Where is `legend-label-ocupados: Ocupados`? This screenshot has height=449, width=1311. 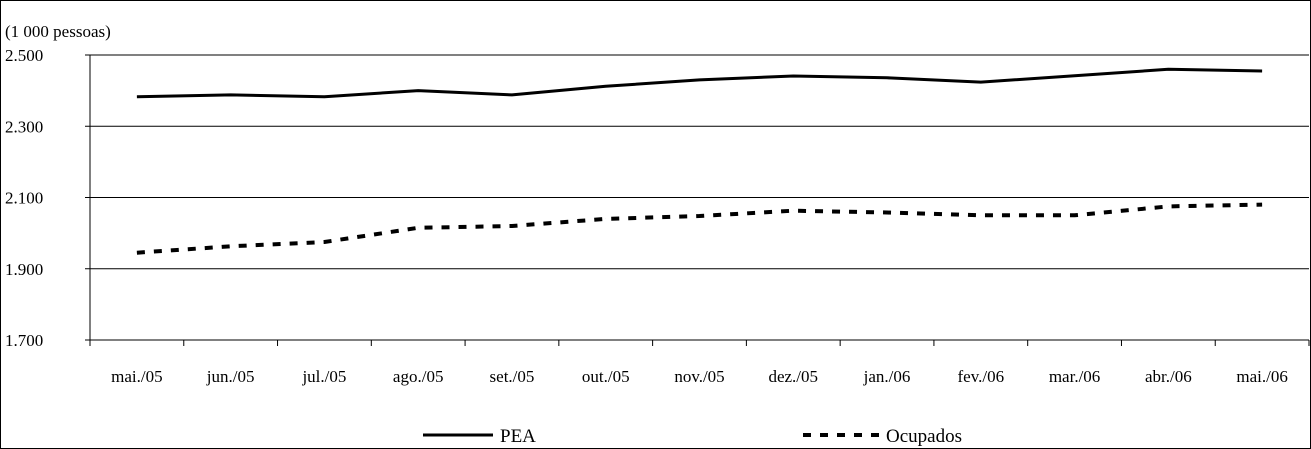
legend-label-ocupados: Ocupados is located at coordinates (924, 436).